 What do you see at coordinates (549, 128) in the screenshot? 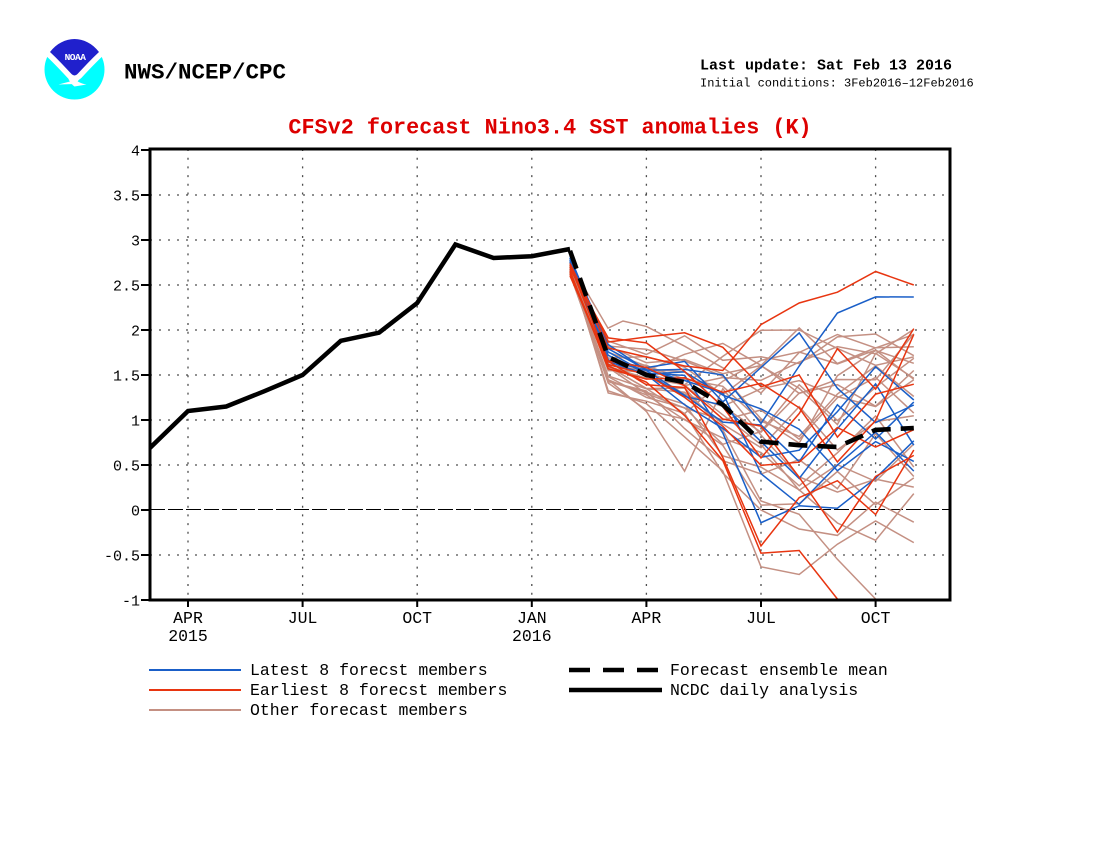
I see `svg-text:CFSv2 forecast Nino3.4 SST ano: CFSv2 forecast Nino3.4 SST anomalies (K)` at bounding box center [549, 128].